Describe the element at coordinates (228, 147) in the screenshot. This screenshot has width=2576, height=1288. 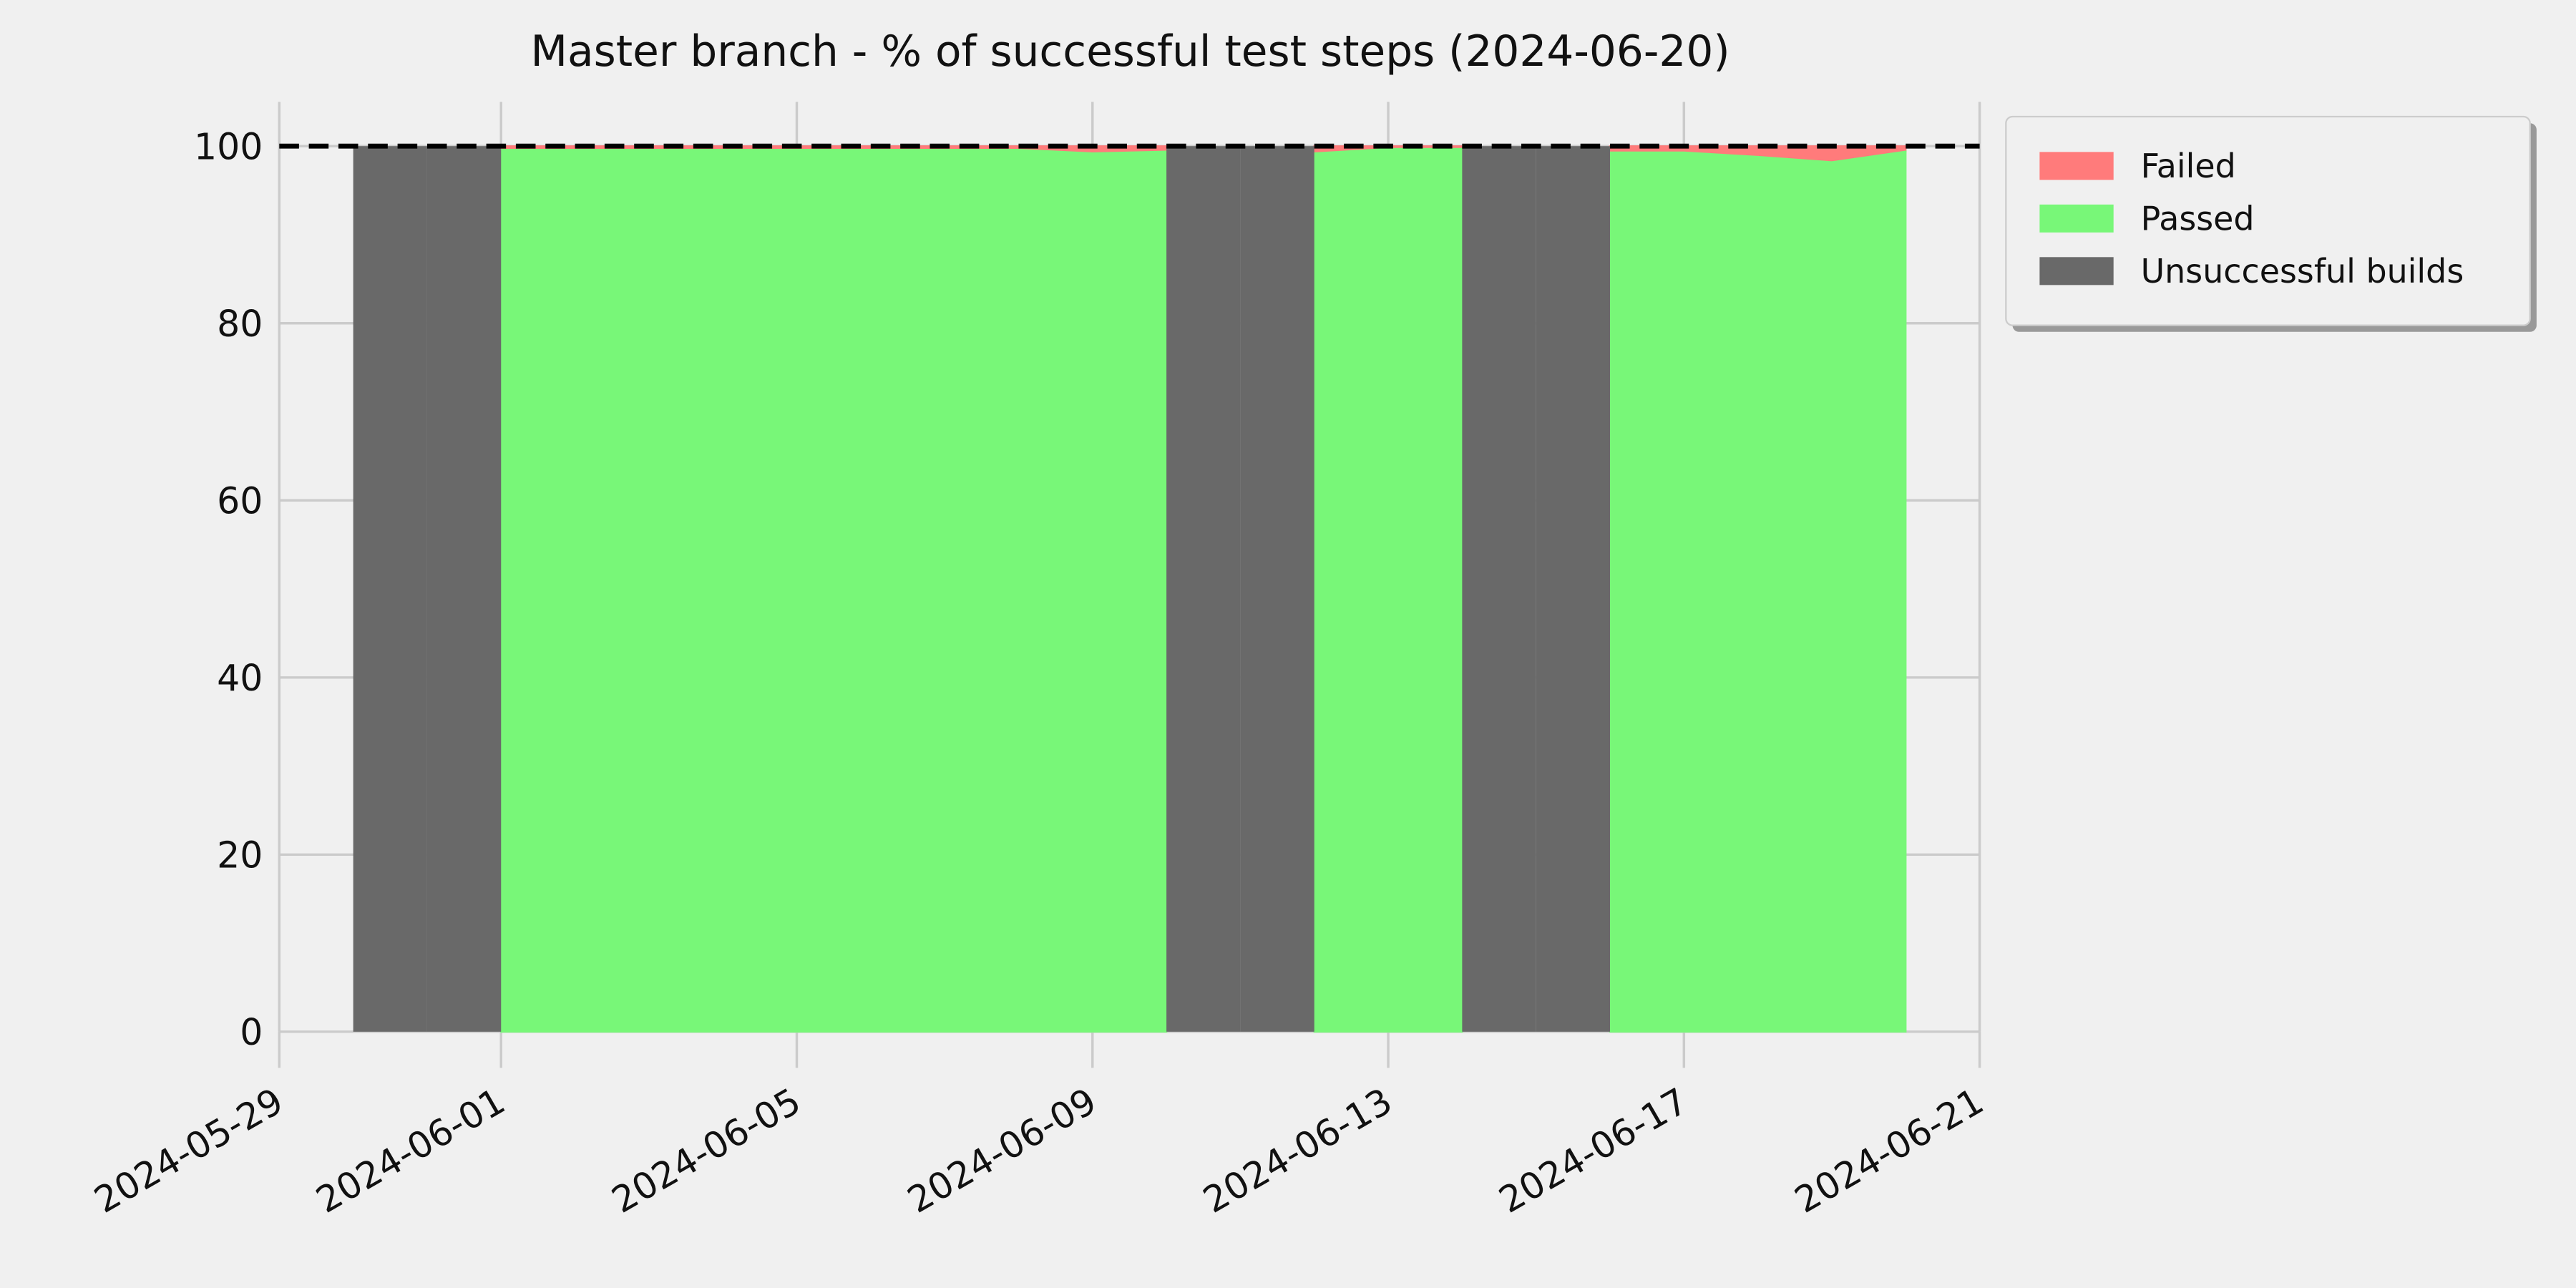
I see `y-tick-label: 100` at that location.